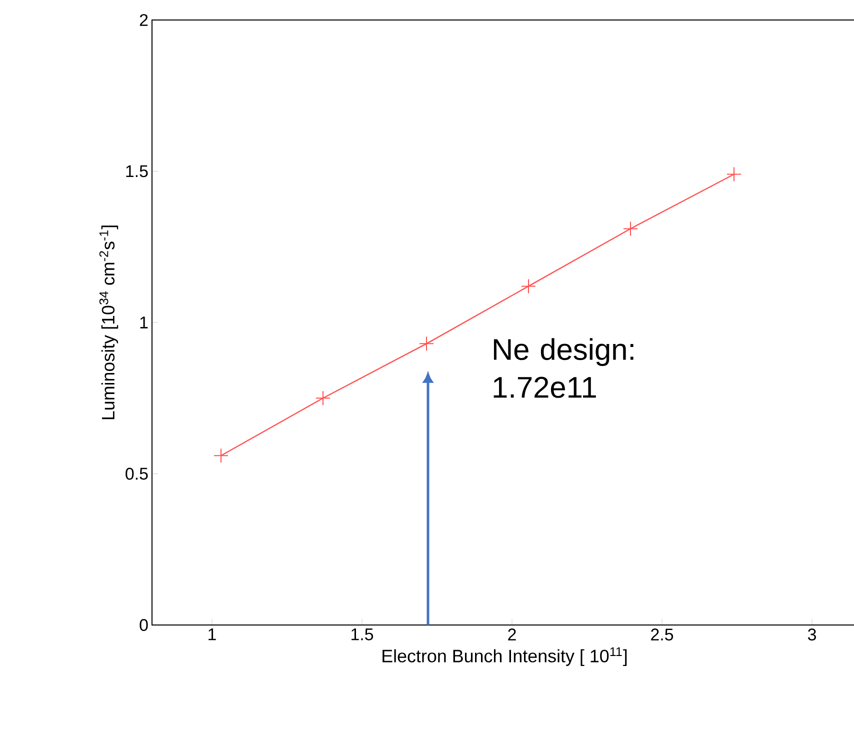 The height and width of the screenshot is (733, 854). What do you see at coordinates (504, 656) in the screenshot?
I see `x-axis-title: Electron Bunch Intensity [ 10$^{11}$]` at bounding box center [504, 656].